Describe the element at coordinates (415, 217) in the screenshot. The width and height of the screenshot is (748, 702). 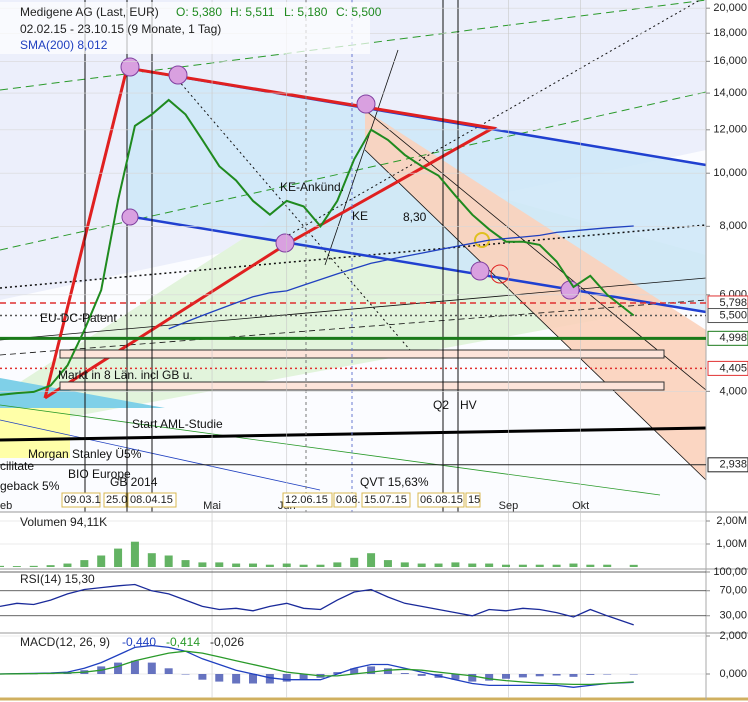
I see `annotation: 8,30` at that location.